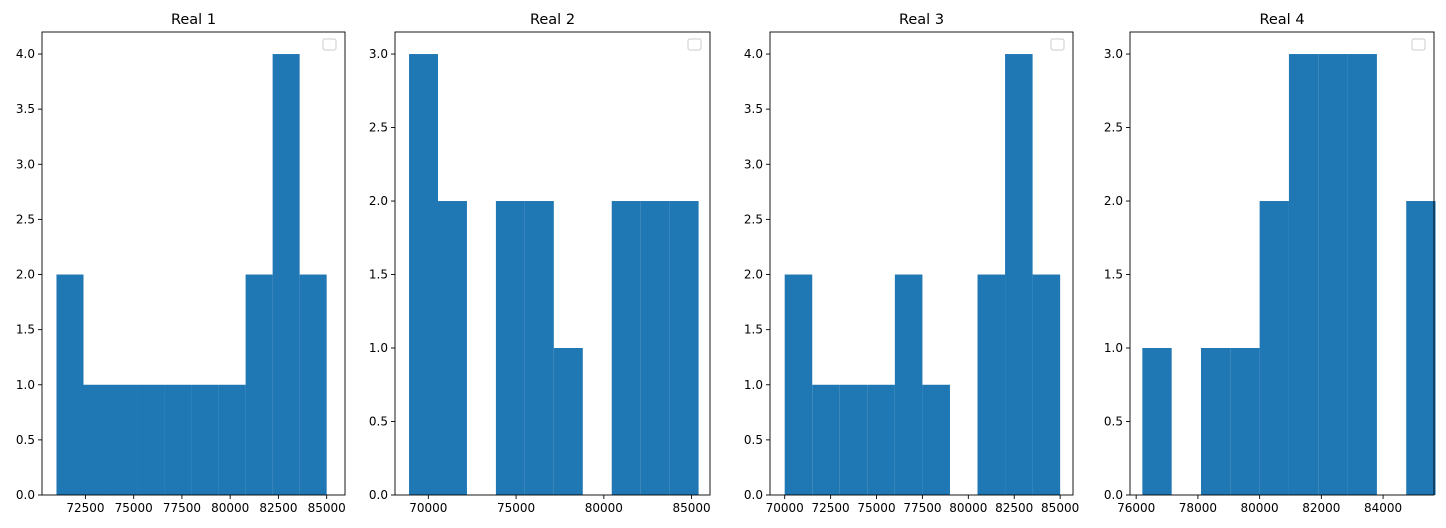 This screenshot has width=1446, height=528. What do you see at coordinates (378, 422) in the screenshot?
I see `y-tick-label-2-2: 0.5` at bounding box center [378, 422].